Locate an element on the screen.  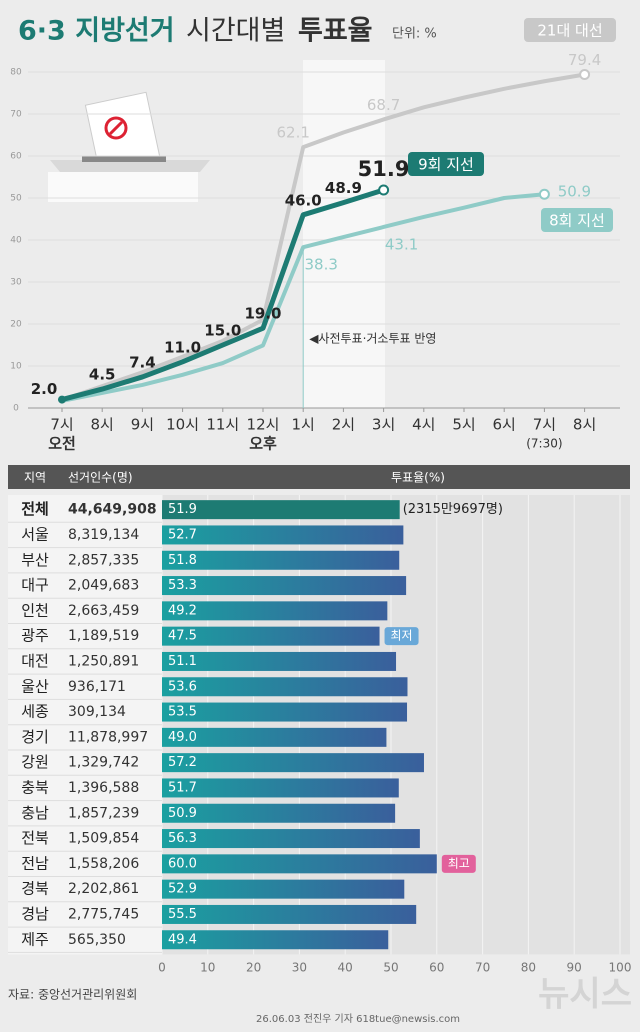
x-tick-label: 4시 is located at coordinates (423, 425).